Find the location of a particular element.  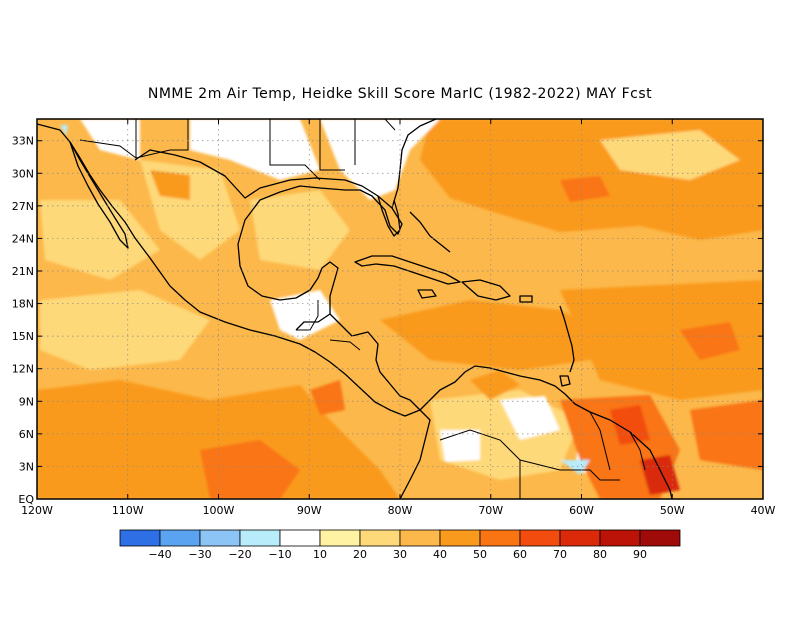

colorbar-label: 60 is located at coordinates (520, 554).